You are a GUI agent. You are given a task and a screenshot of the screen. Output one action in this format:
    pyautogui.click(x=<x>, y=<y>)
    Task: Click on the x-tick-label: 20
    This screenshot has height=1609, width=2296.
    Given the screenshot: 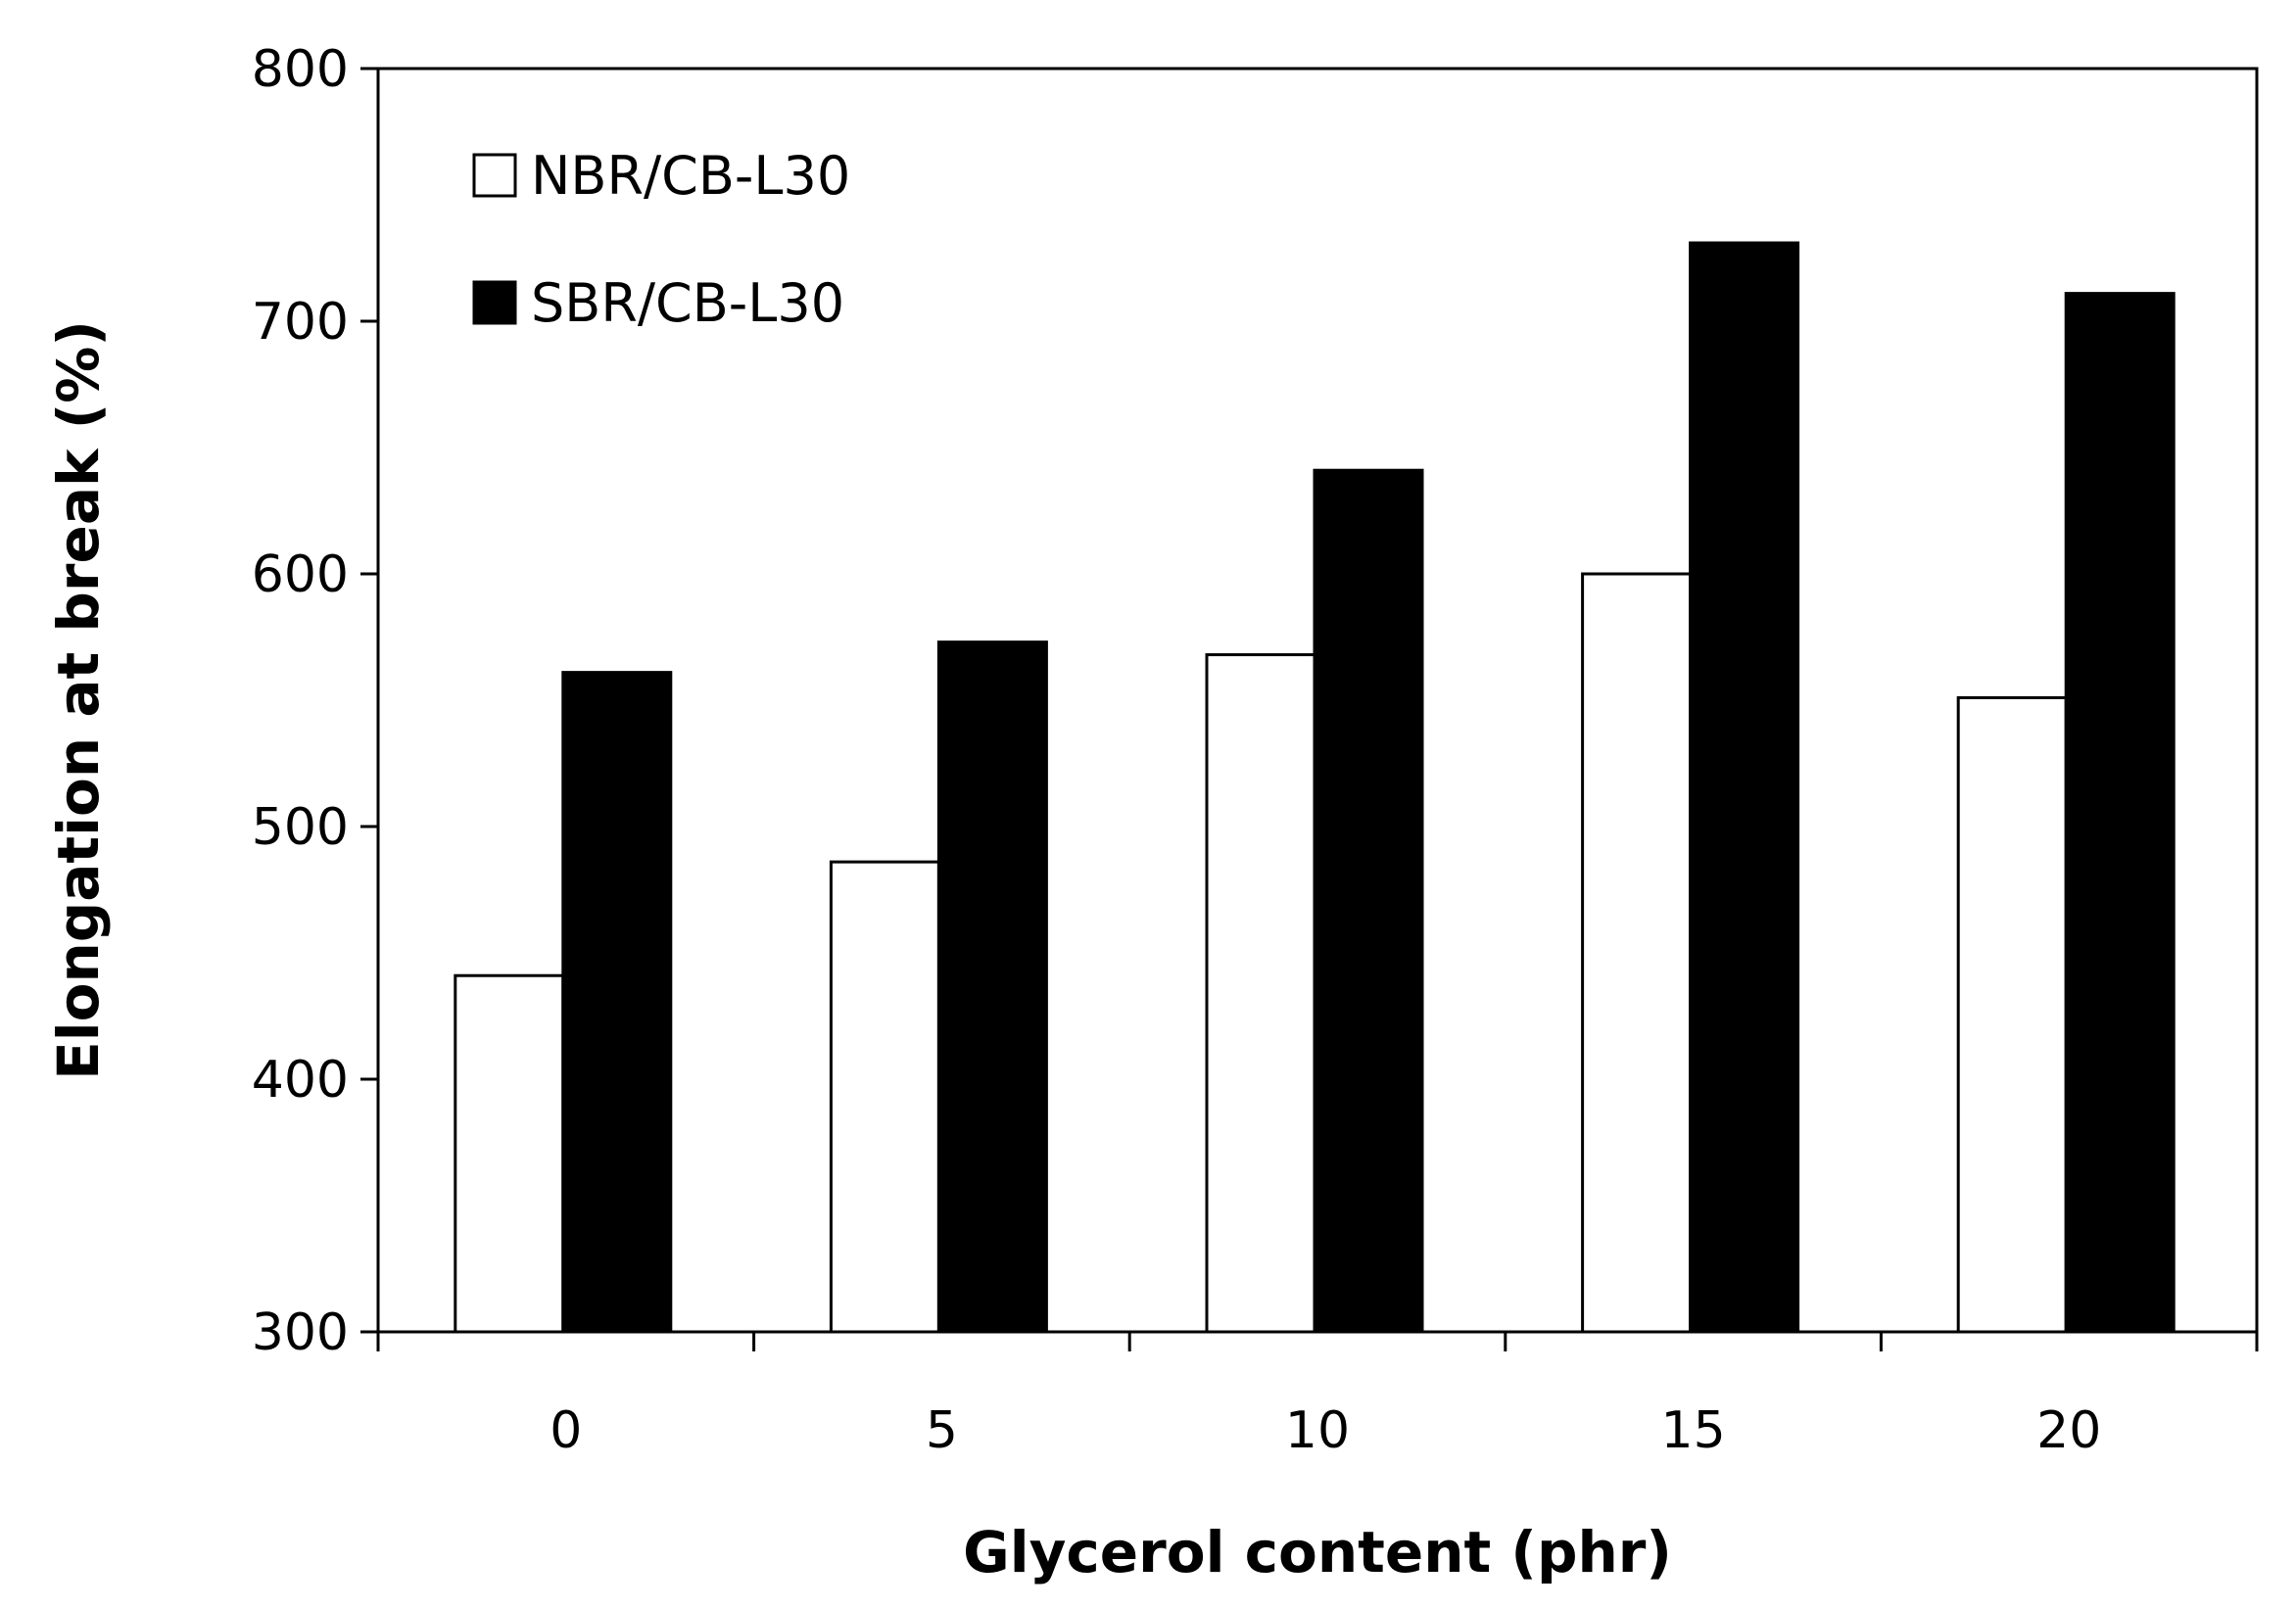 What is the action you would take?
    pyautogui.click(x=2069, y=1431)
    